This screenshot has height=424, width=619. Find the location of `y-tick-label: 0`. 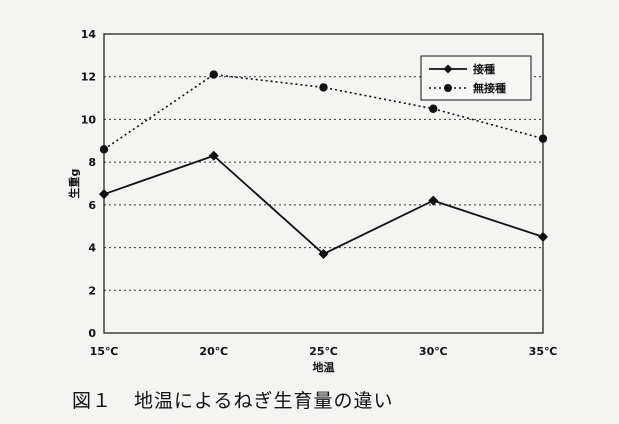

y-tick-label: 0 is located at coordinates (92, 333).